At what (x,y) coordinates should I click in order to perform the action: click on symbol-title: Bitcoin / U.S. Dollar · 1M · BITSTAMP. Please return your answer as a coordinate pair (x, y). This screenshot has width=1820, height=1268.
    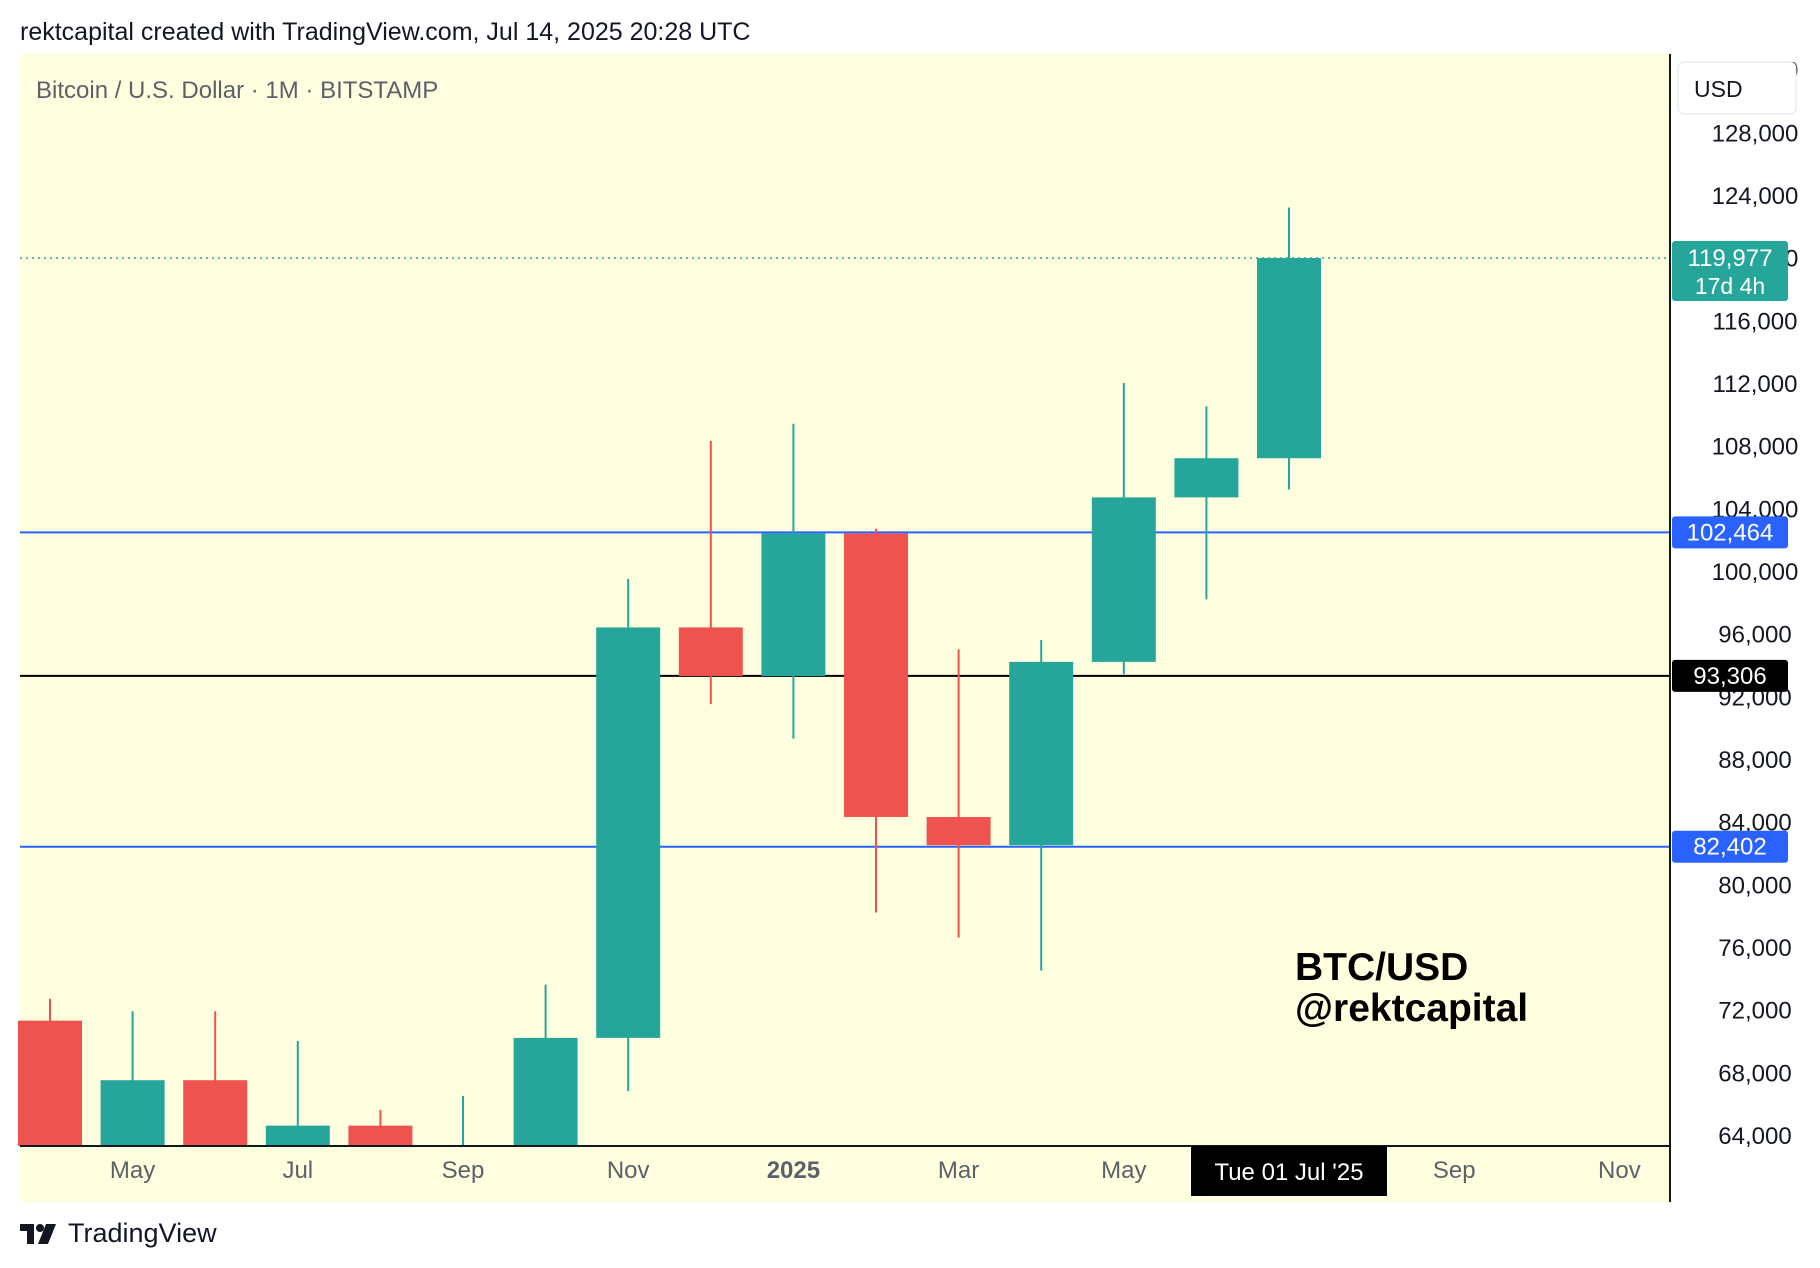
    Looking at the image, I should click on (237, 90).